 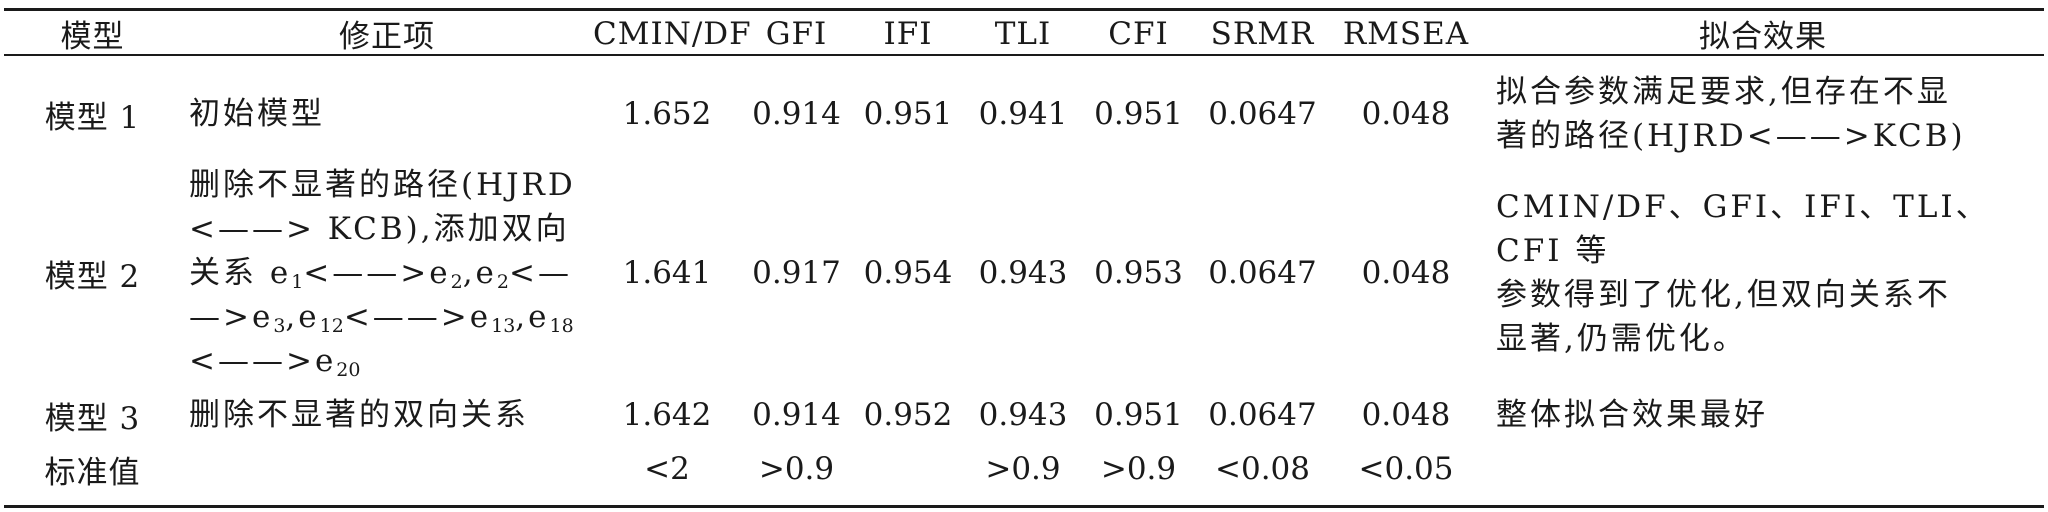 I want to click on header-tli: TLI, so click(x=1023, y=33).